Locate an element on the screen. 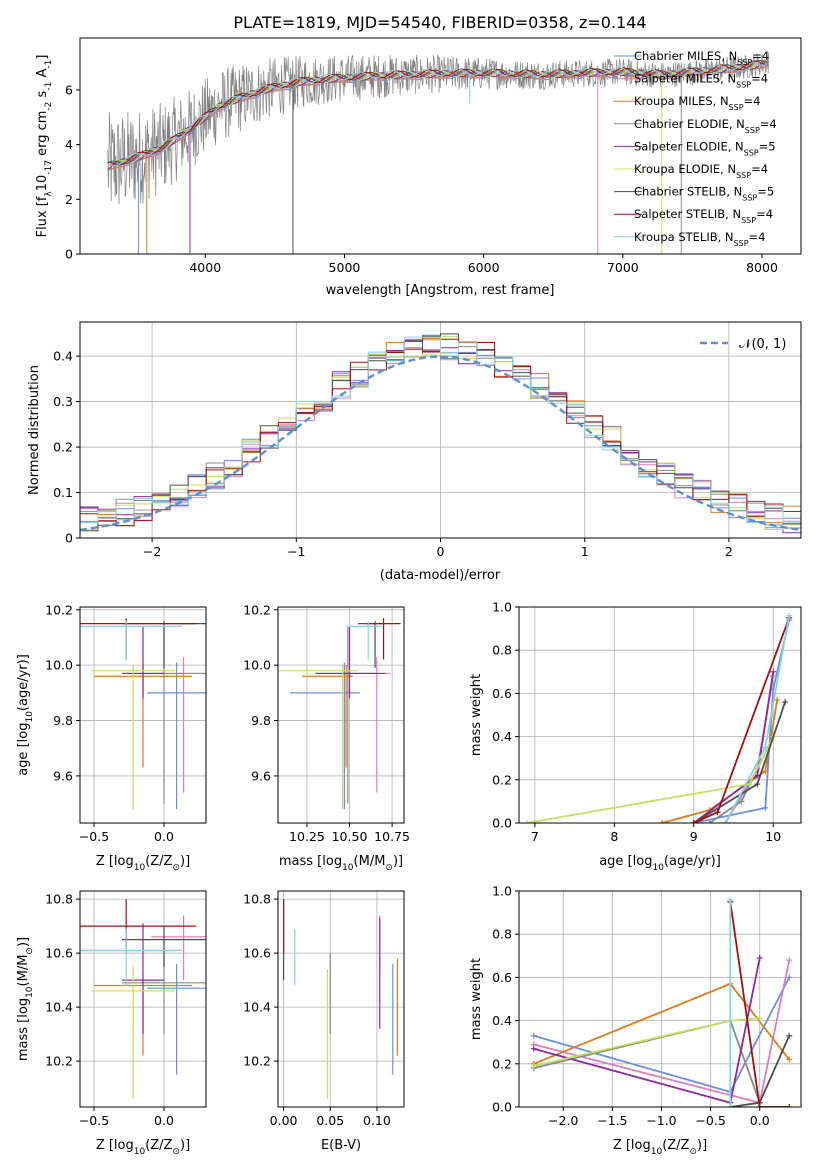 The width and height of the screenshot is (819, 1170). spectrum-data-line is located at coordinates (438, 128).